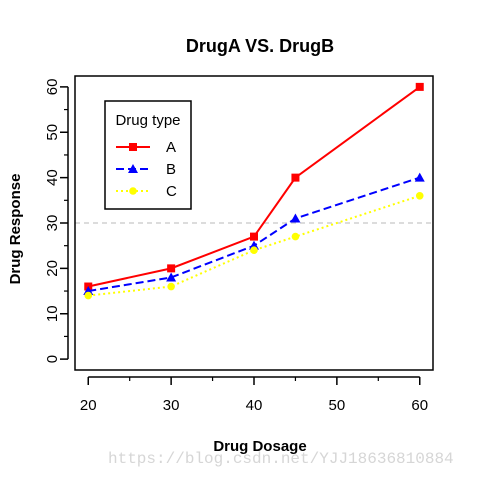 The height and width of the screenshot is (480, 480). Describe the element at coordinates (52, 268) in the screenshot. I see `y-tick-label-2: 20` at that location.